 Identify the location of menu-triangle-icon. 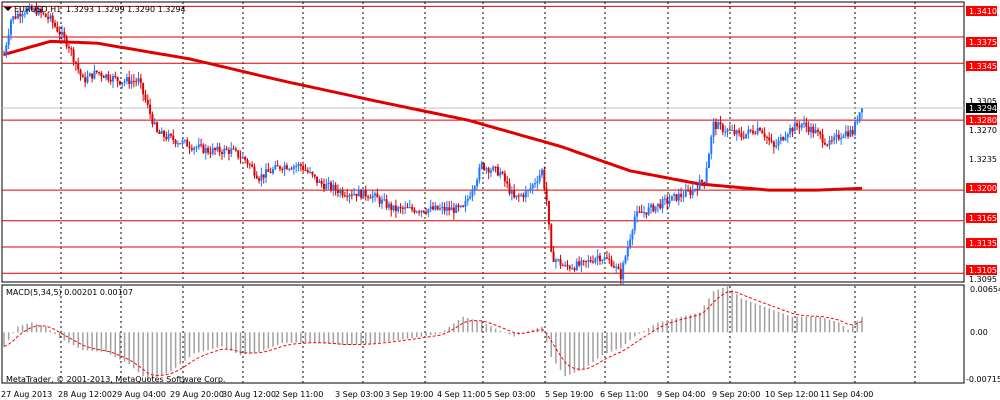
(8, 9).